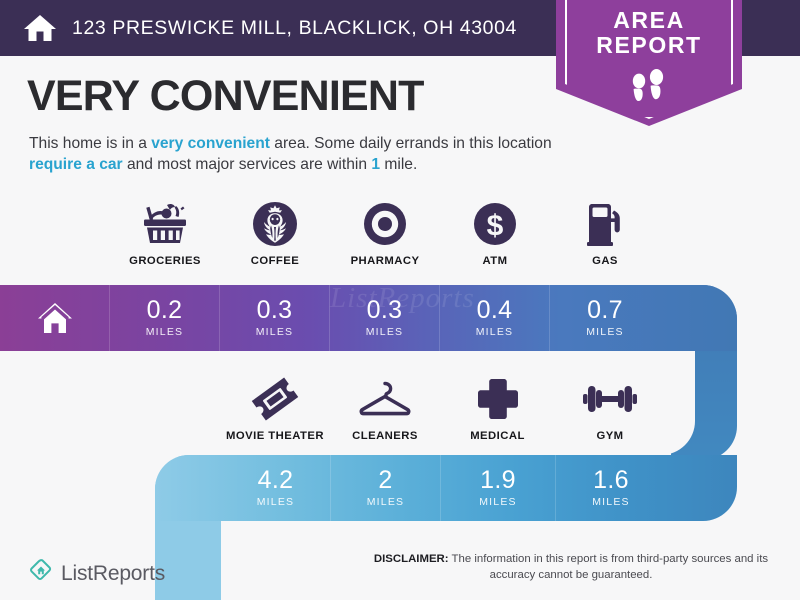 The height and width of the screenshot is (600, 800). I want to click on distance-value: 1.6, so click(611, 480).